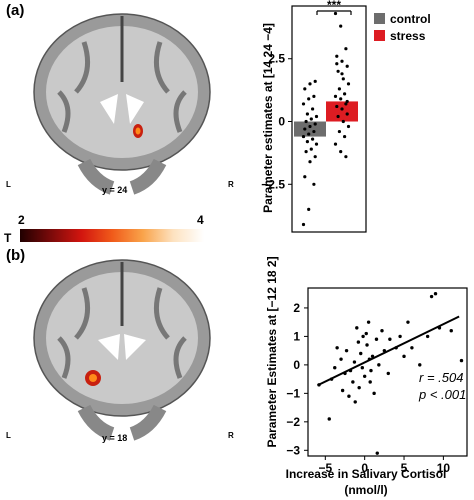  I want to click on brain-slice-b, so click(122, 350).